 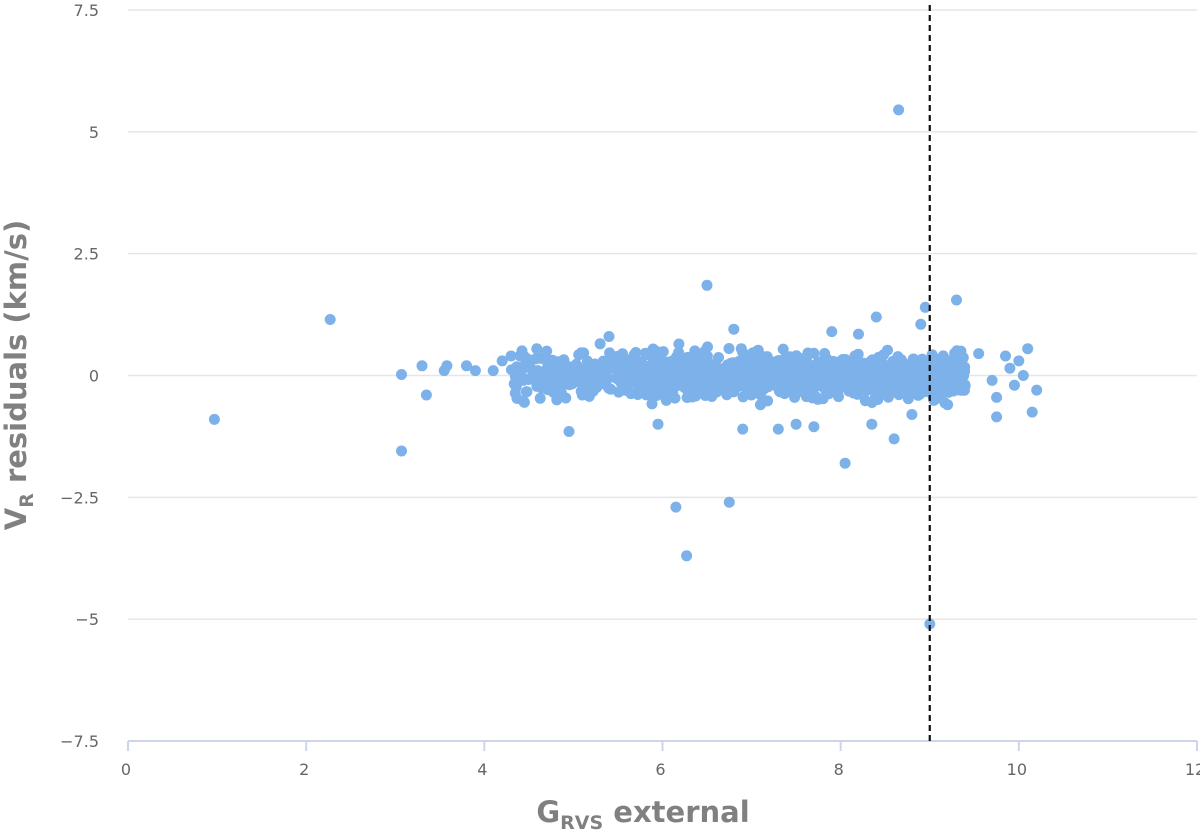 I want to click on y-tick-label: −5, so click(x=87, y=619).